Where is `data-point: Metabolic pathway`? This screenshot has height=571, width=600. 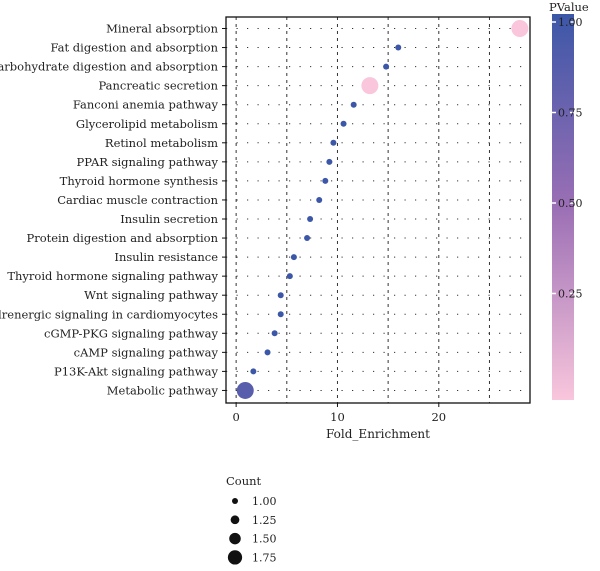 data-point: Metabolic pathway is located at coordinates (245, 390).